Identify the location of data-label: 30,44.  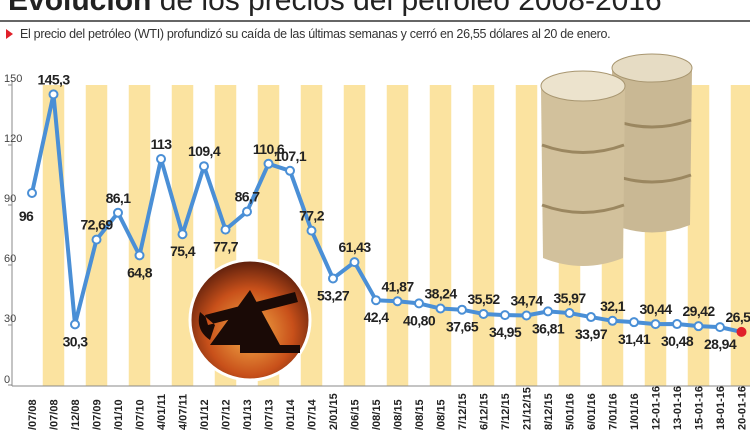
(655, 309).